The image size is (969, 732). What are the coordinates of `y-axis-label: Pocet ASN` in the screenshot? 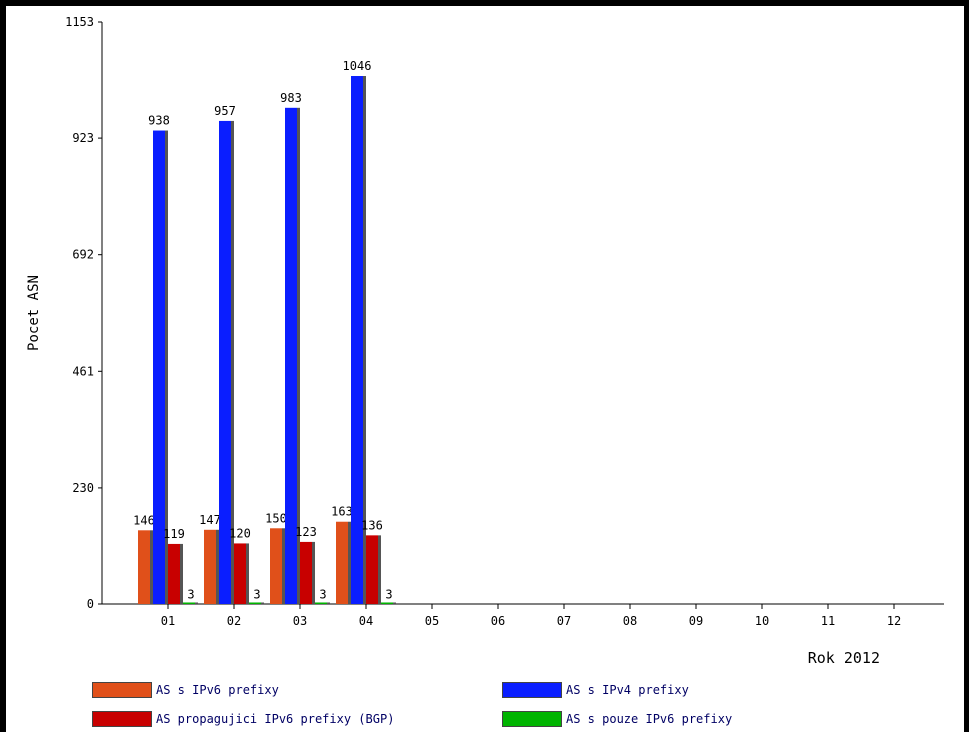 It's located at (34, 313).